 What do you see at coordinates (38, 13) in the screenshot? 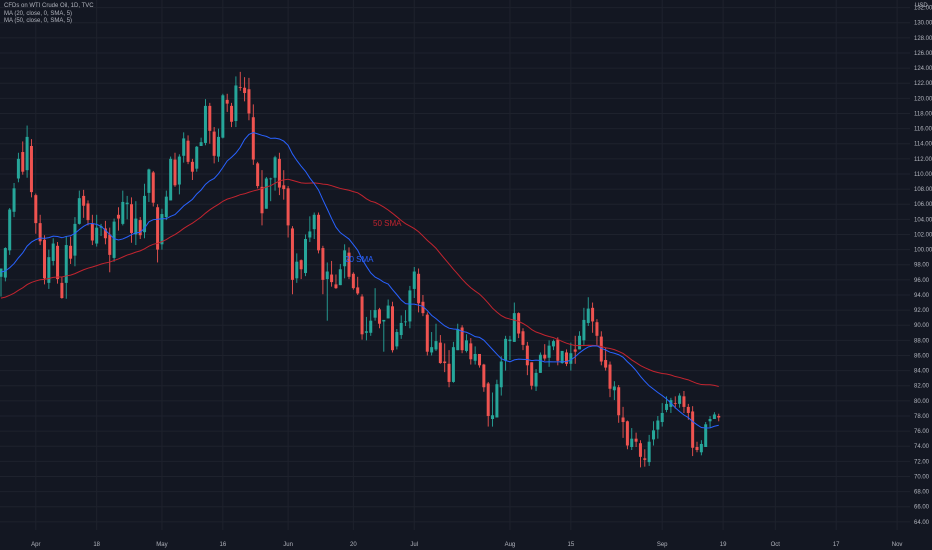
I see `ma20-legend: MA (20, close, 0, SMA, 5)` at bounding box center [38, 13].